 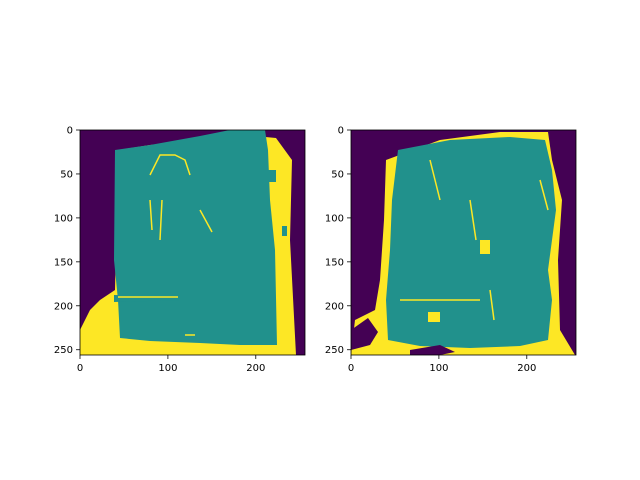 What do you see at coordinates (334, 218) in the screenshot?
I see `right-y-tick-label: 100` at bounding box center [334, 218].